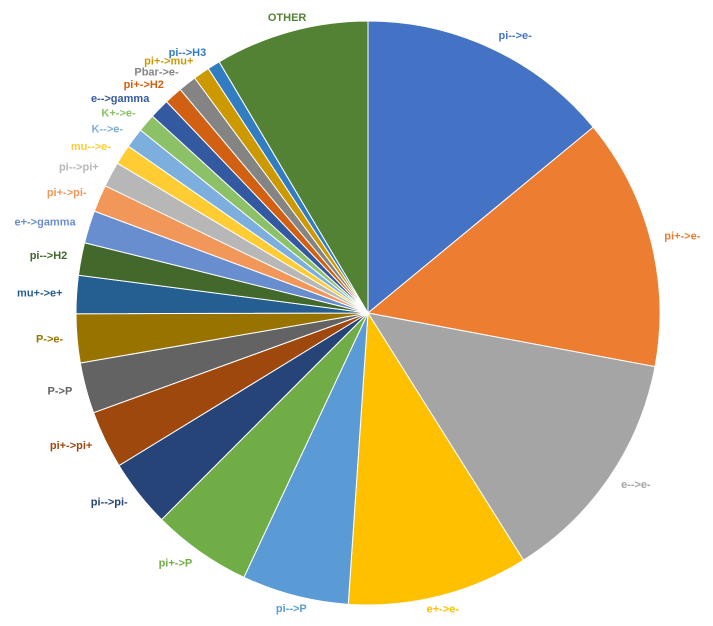 This screenshot has width=713, height=626. Describe the element at coordinates (67, 193) in the screenshot. I see `slice-label: pi+->pi-` at that location.